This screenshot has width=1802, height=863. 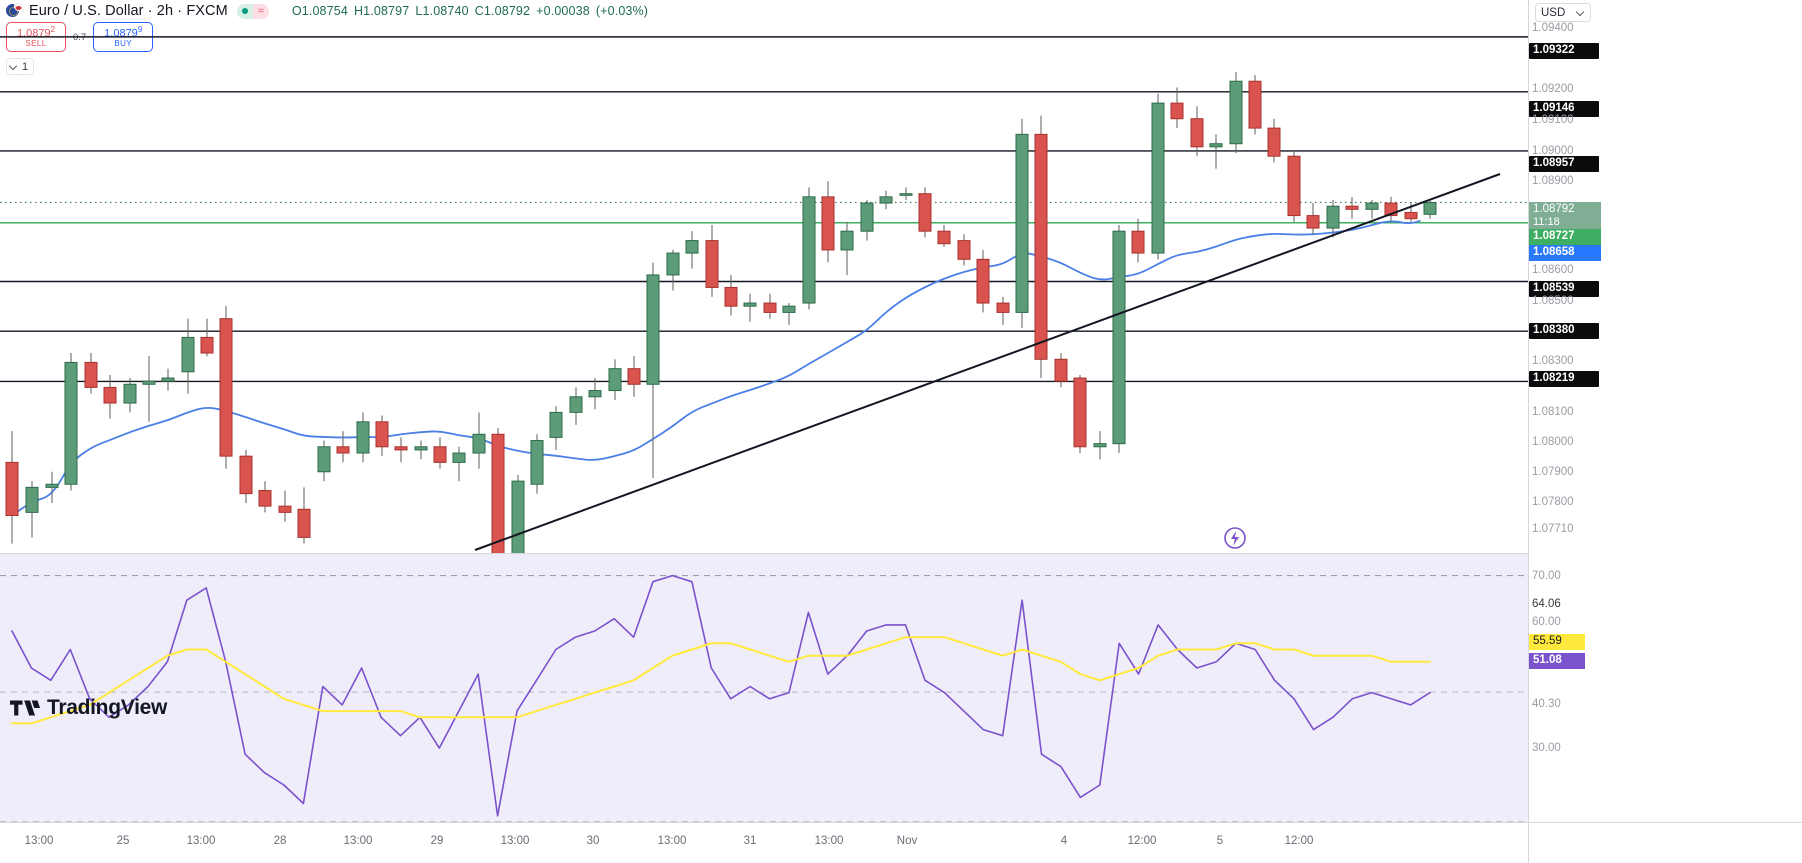 I want to click on market-status-badge: ≈, so click(x=252, y=11).